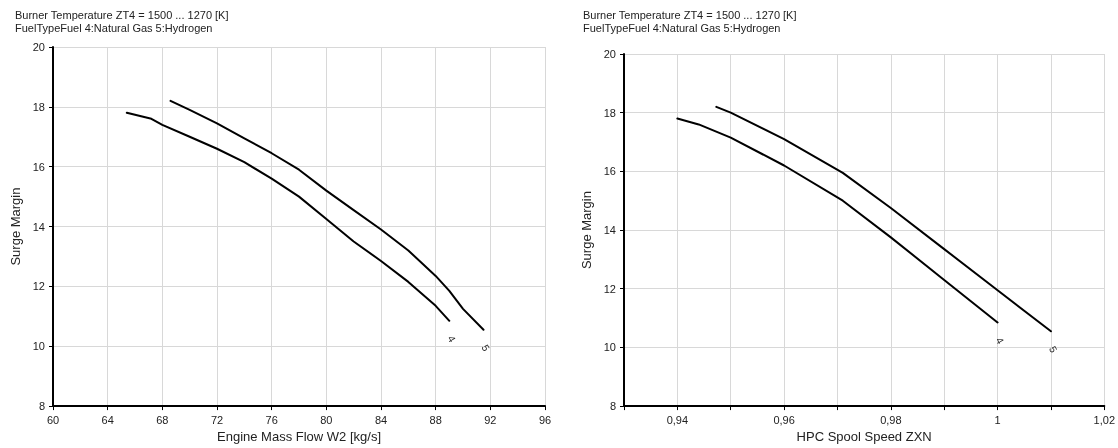 Image resolution: width=1118 pixels, height=448 pixels. What do you see at coordinates (271, 419) in the screenshot?
I see `x-tick-label: 76` at bounding box center [271, 419].